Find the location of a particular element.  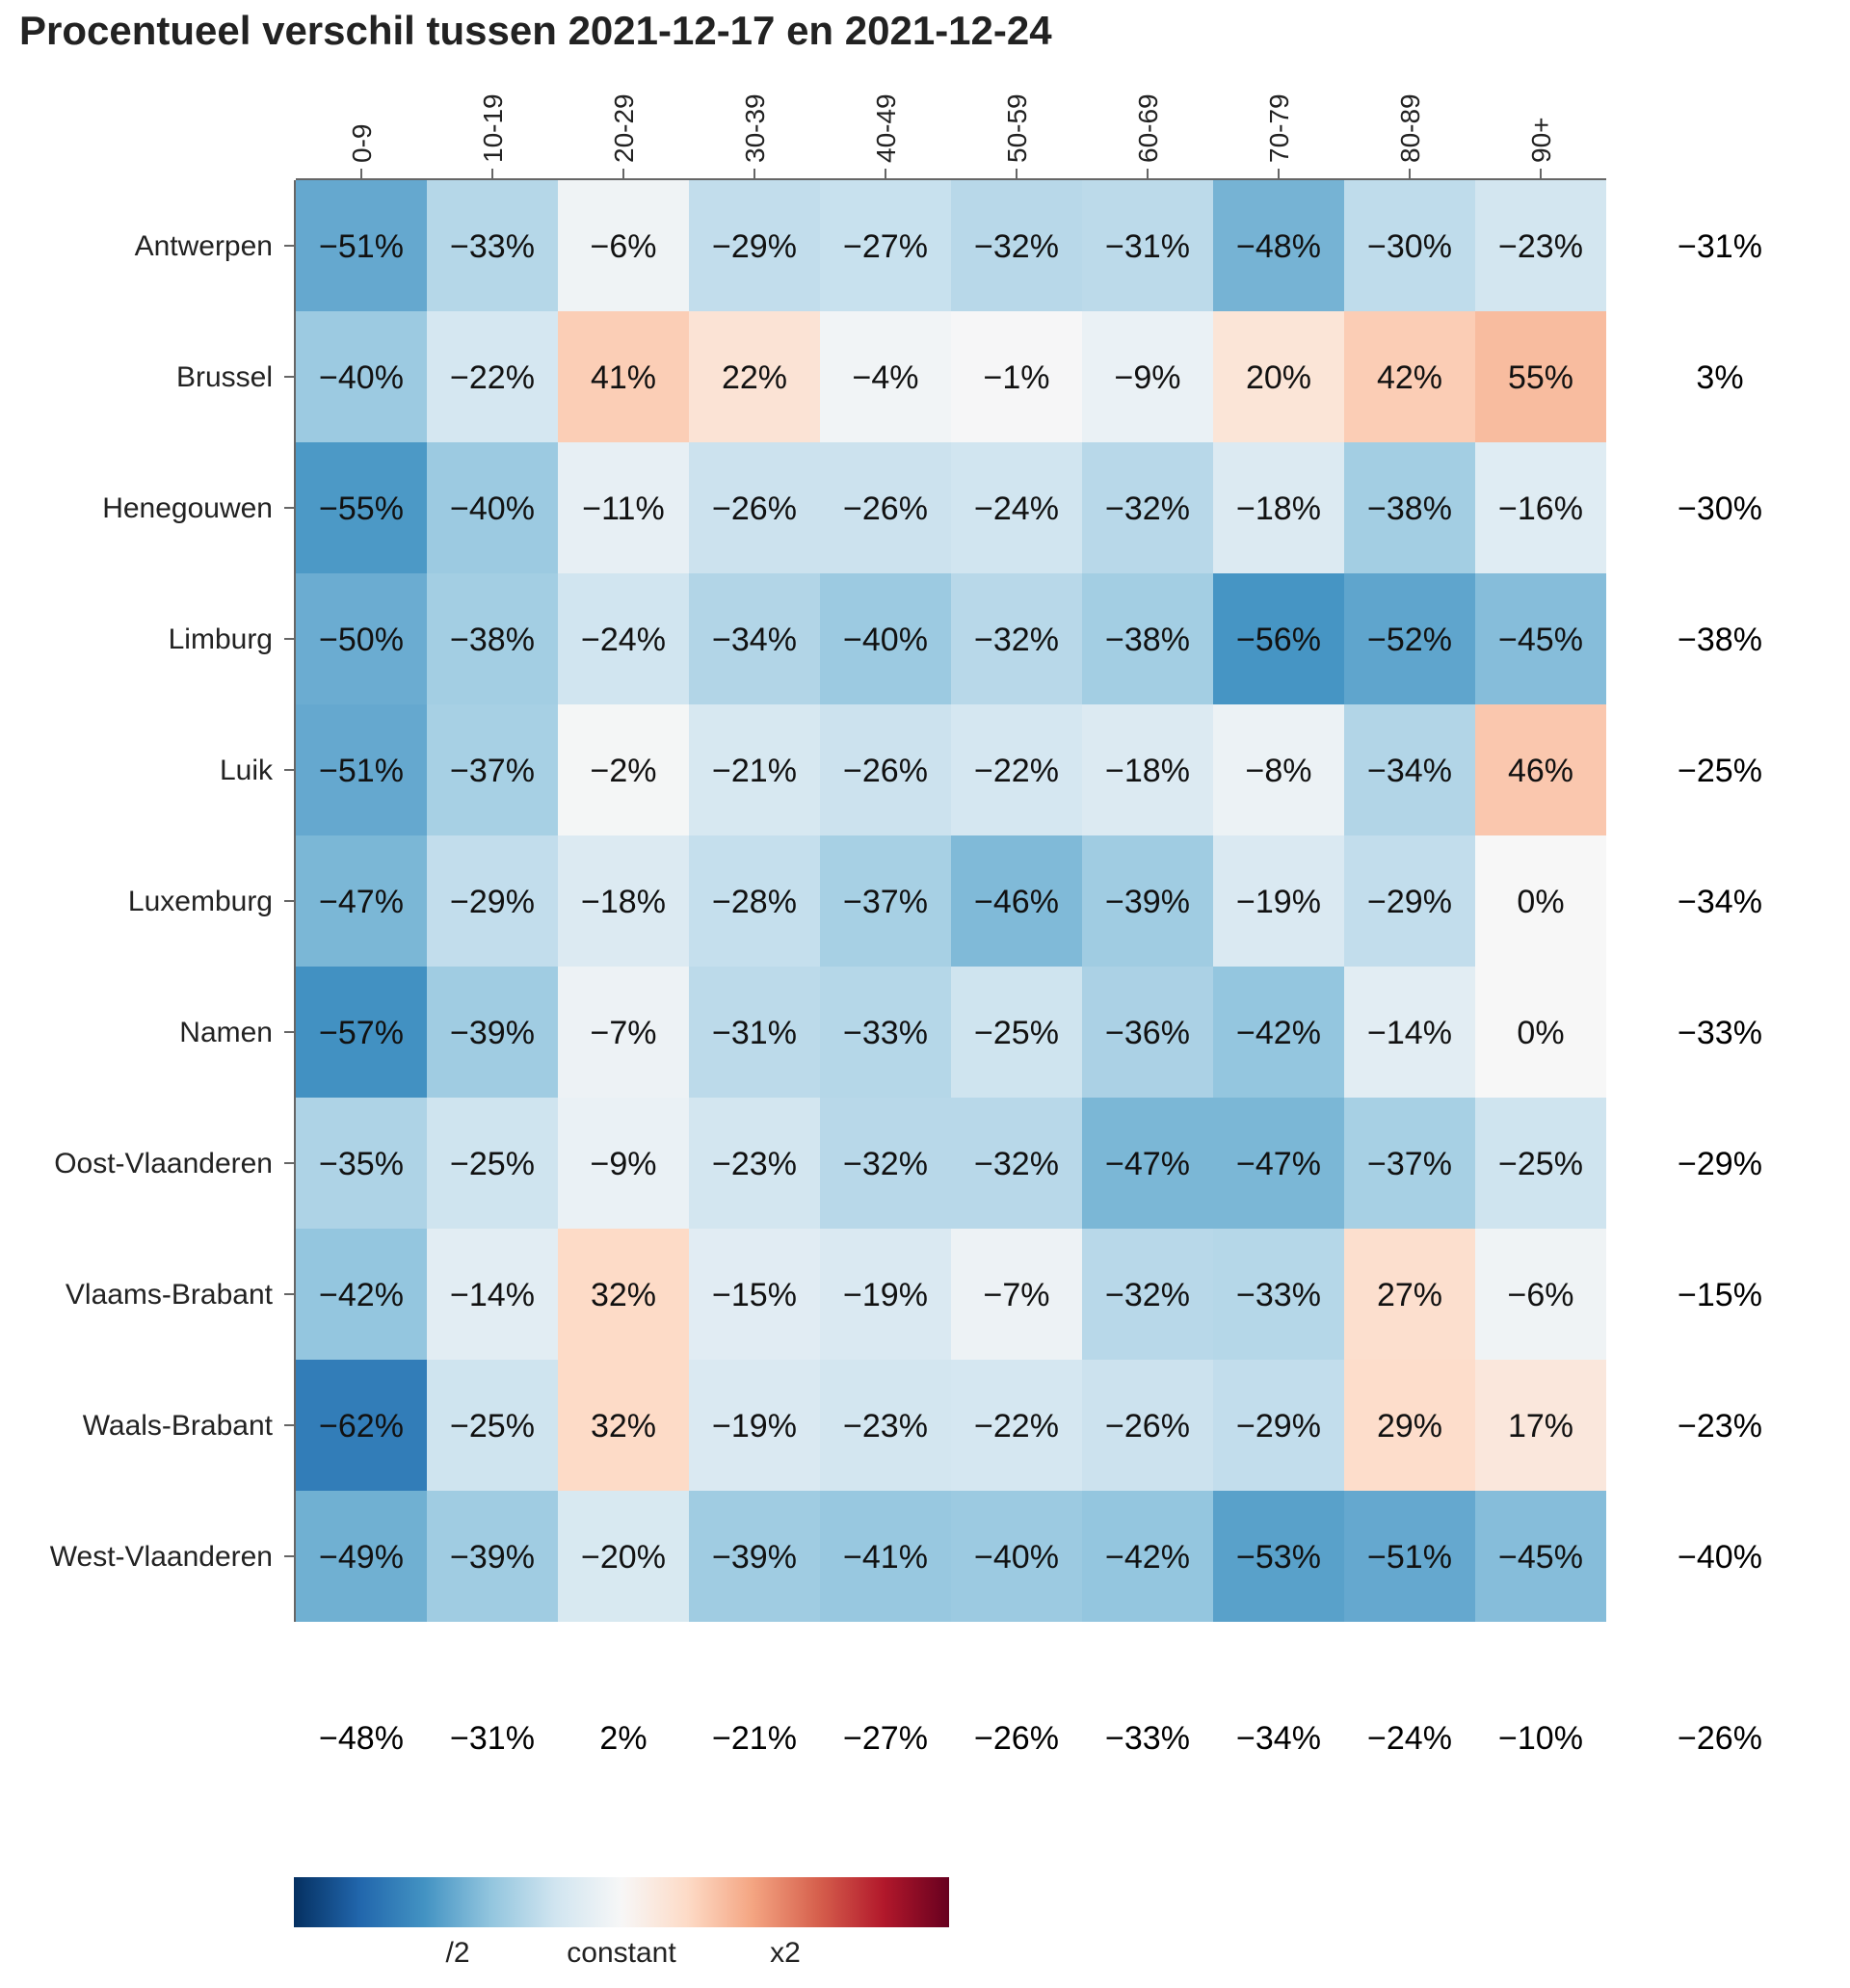

cell-value-label: −47% is located at coordinates (1278, 1164).